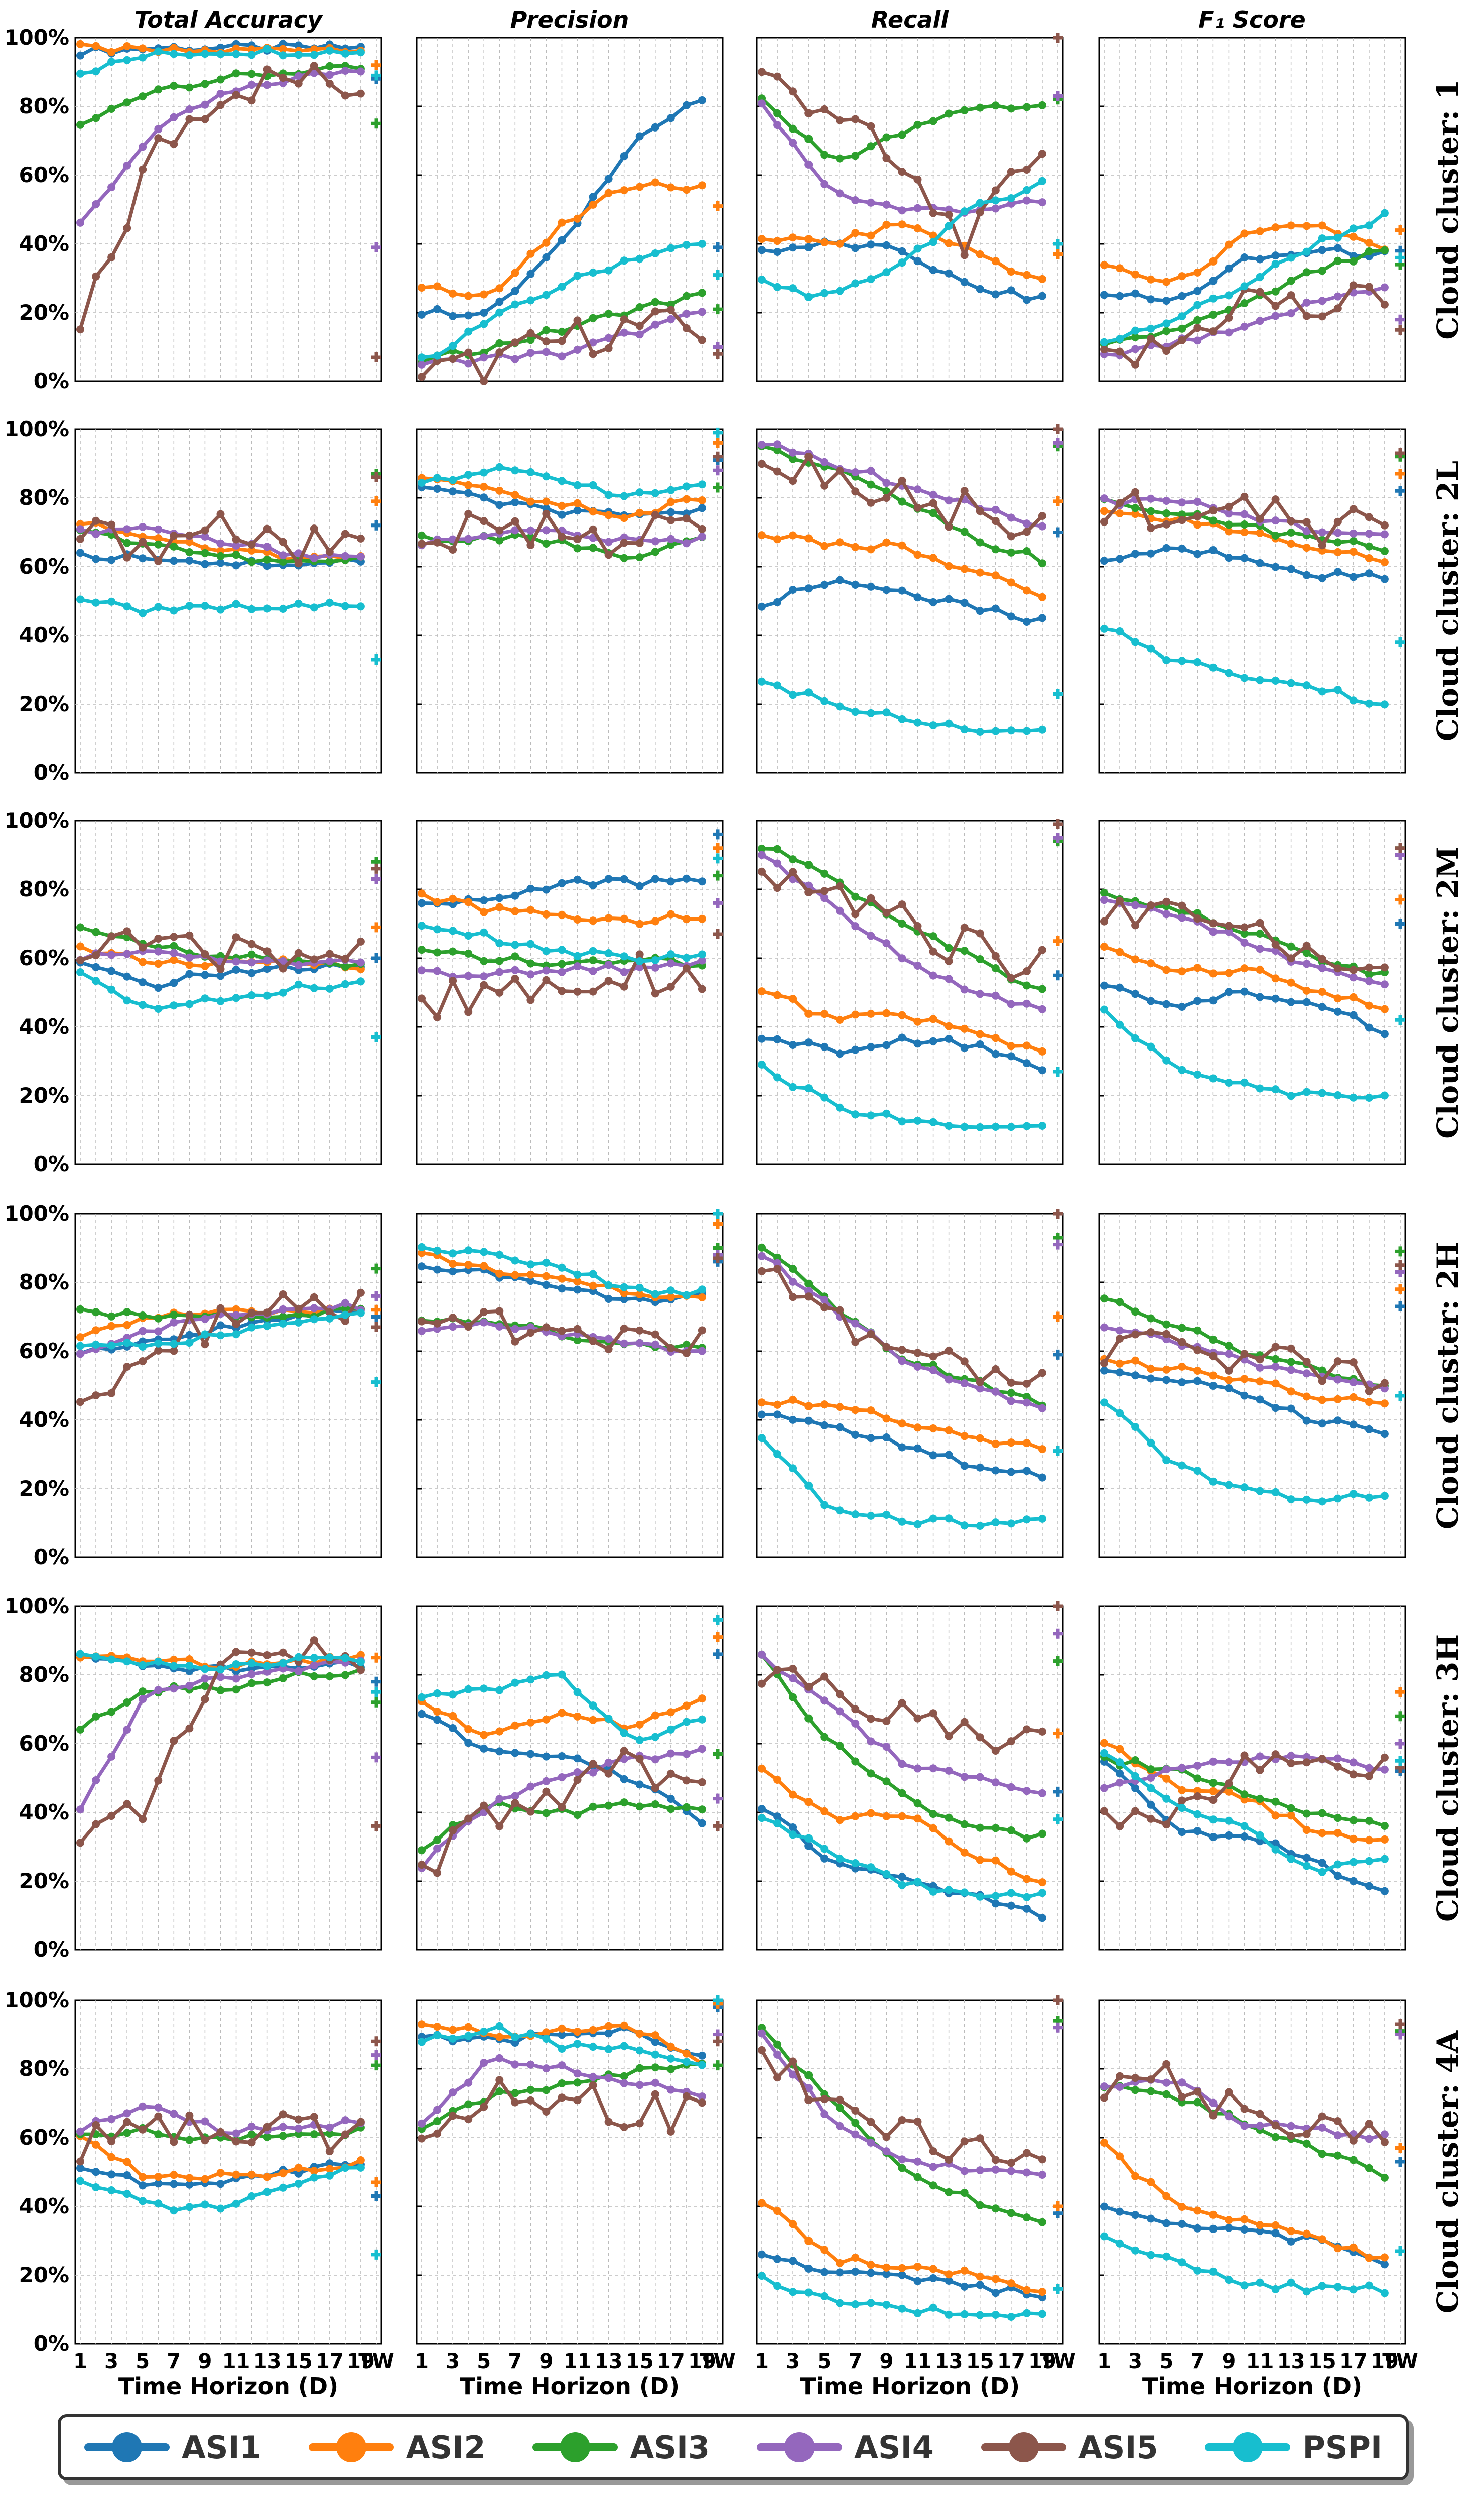 Image resolution: width=1484 pixels, height=2493 pixels. What do you see at coordinates (718, 1258) in the screenshot?
I see `tw-marker-asi5` at bounding box center [718, 1258].